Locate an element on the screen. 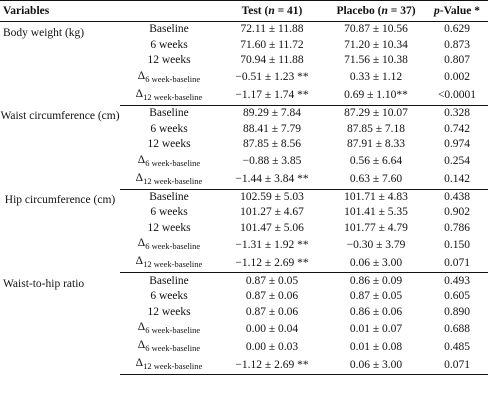 This screenshot has height=418, width=488. test-value: 72.11 ± 11.88 is located at coordinates (272, 29).